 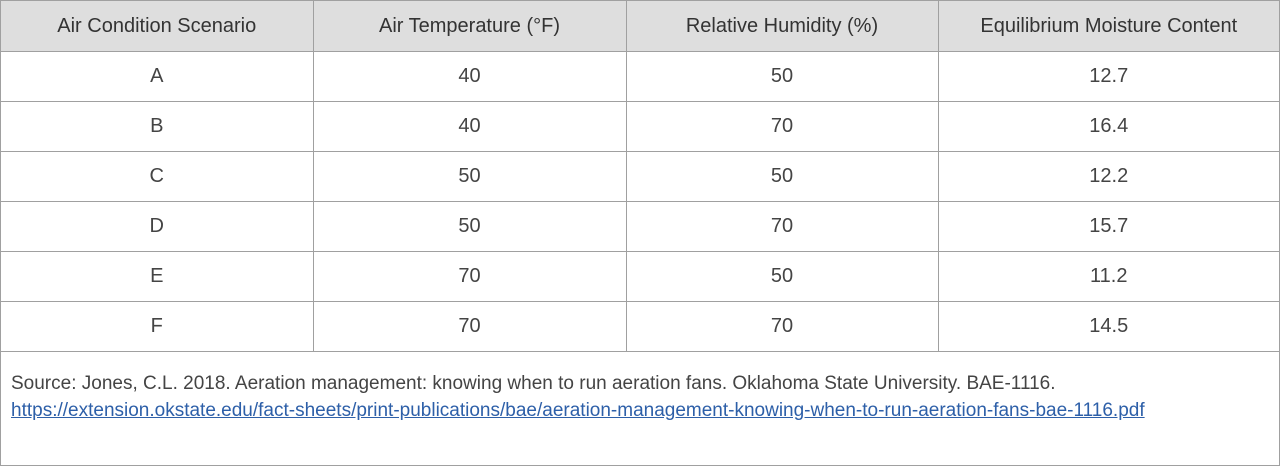 What do you see at coordinates (1108, 26) in the screenshot?
I see `column-header: Equilibrium Moisture Content` at bounding box center [1108, 26].